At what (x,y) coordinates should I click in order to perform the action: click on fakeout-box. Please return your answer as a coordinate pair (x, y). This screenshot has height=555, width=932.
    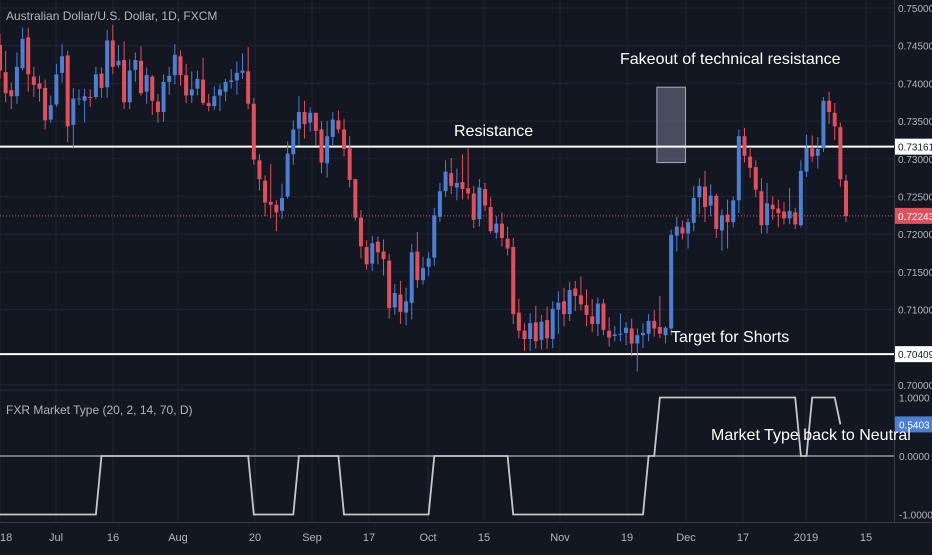
    Looking at the image, I should click on (671, 125).